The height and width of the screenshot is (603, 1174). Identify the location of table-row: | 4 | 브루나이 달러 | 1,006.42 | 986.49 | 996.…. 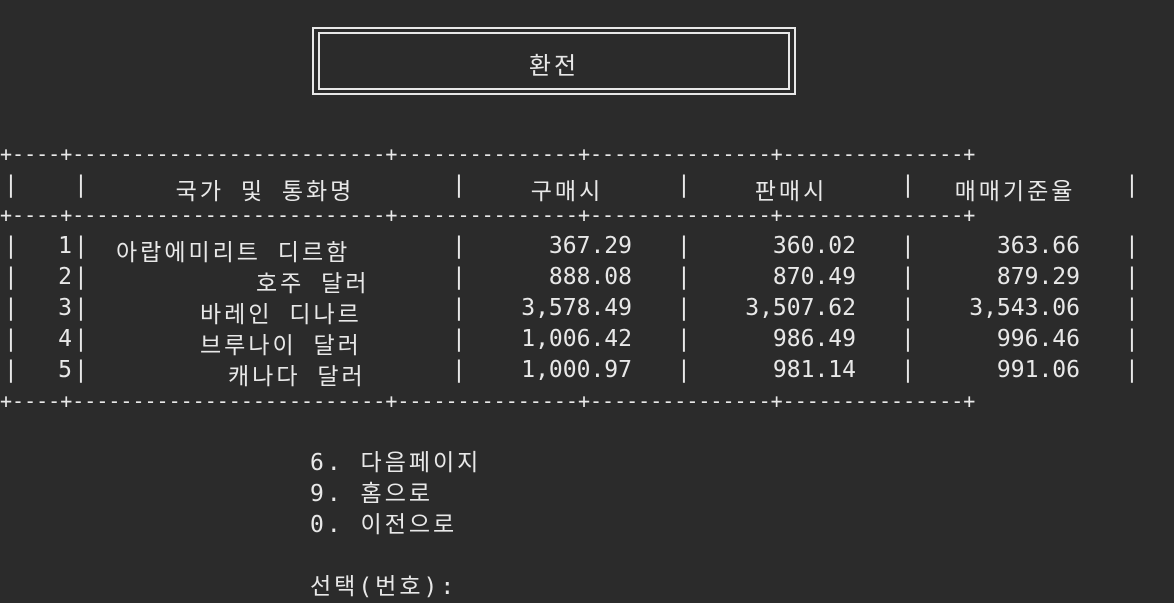
(587, 342).